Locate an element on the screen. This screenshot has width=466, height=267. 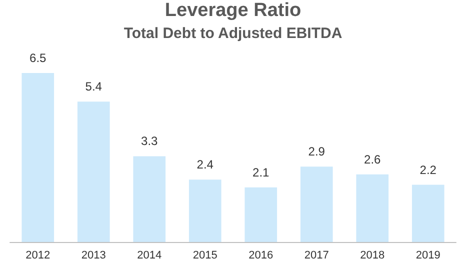
x-tick-label: 2014 is located at coordinates (149, 256).